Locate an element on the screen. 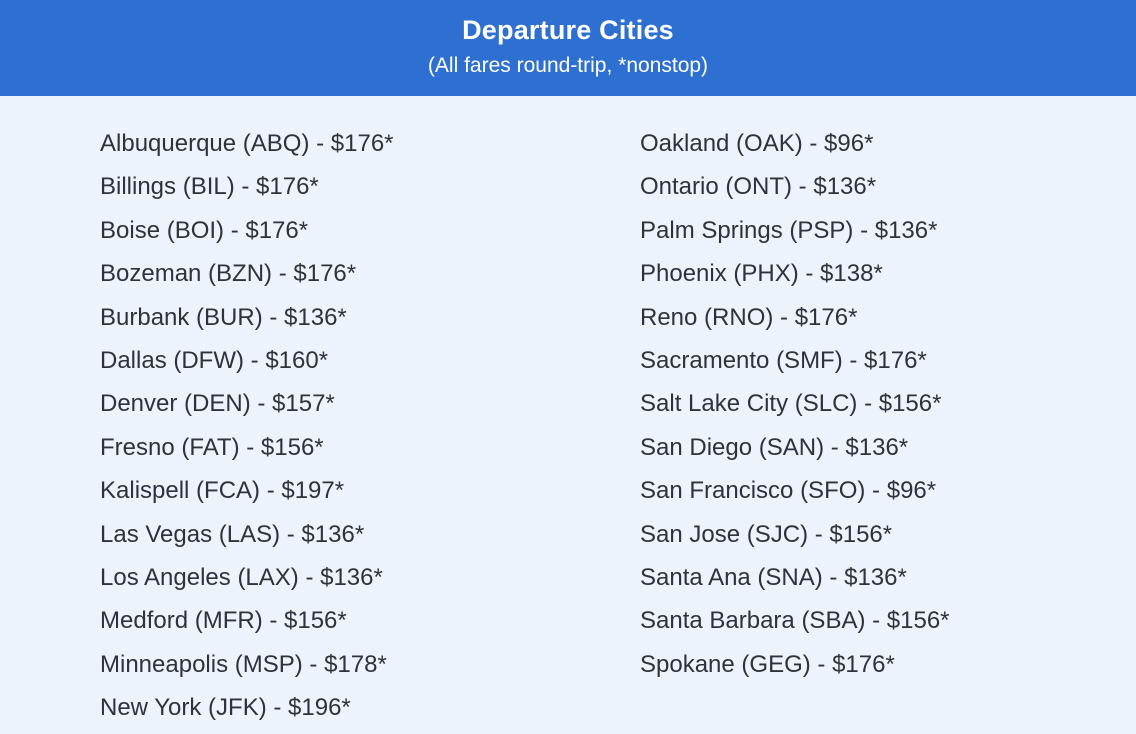  fare-item: Bozeman (BZN) - $176* is located at coordinates (228, 274).